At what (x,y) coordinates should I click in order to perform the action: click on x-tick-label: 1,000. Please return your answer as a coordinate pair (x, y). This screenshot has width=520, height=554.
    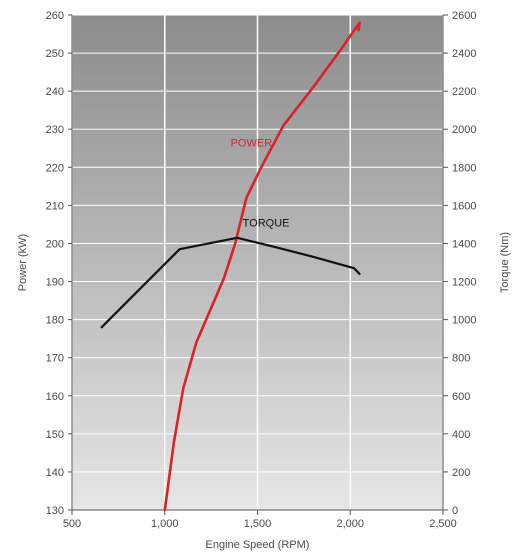
    Looking at the image, I should click on (165, 524).